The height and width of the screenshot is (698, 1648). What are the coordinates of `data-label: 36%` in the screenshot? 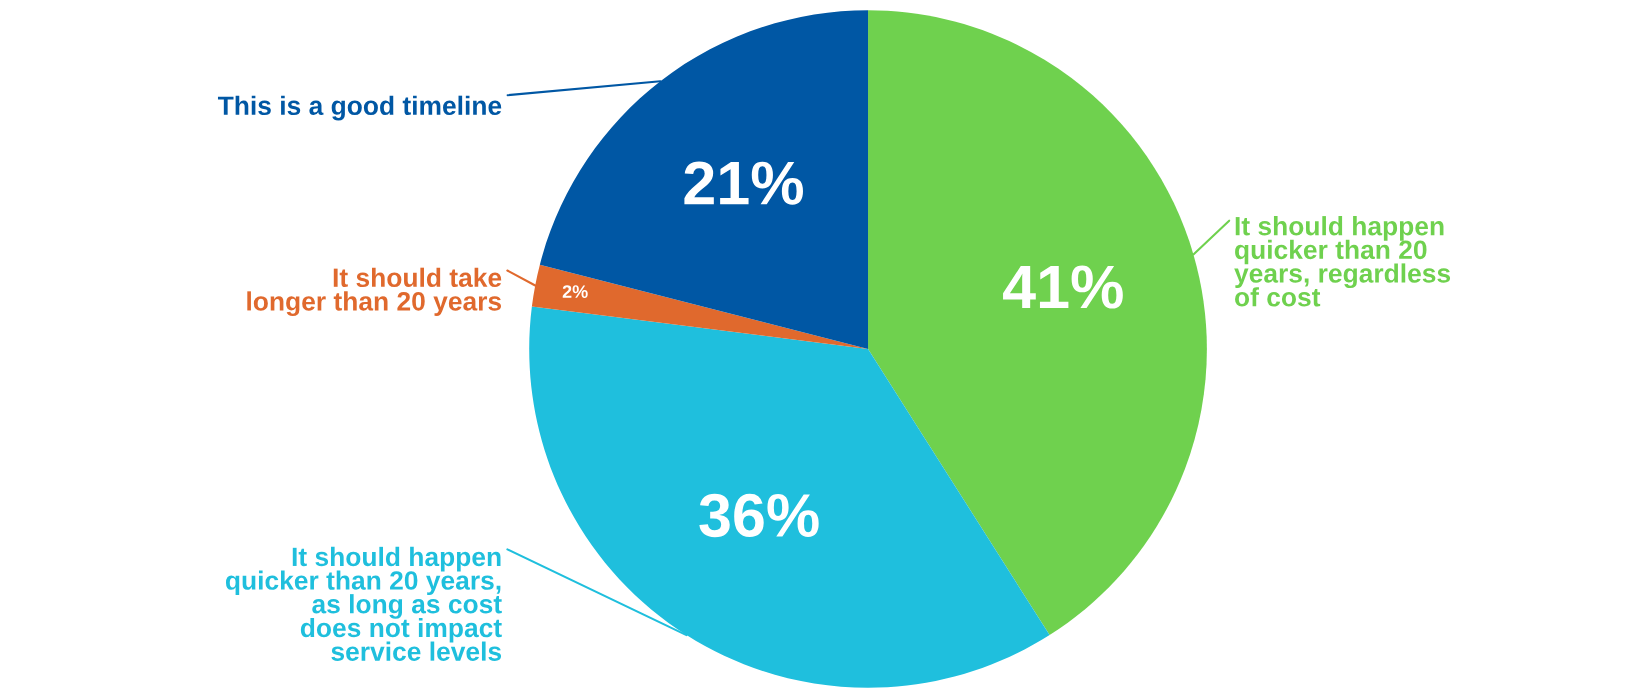 It's located at (759, 515).